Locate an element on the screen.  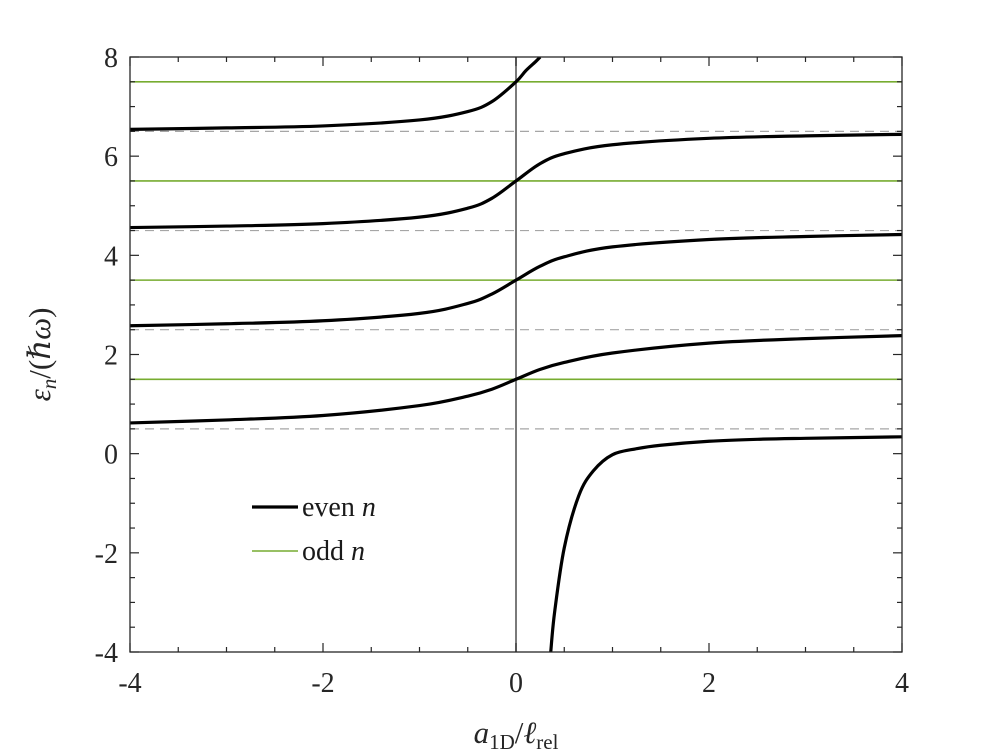
x-axis-label-part: 1D is located at coordinates (502, 741).